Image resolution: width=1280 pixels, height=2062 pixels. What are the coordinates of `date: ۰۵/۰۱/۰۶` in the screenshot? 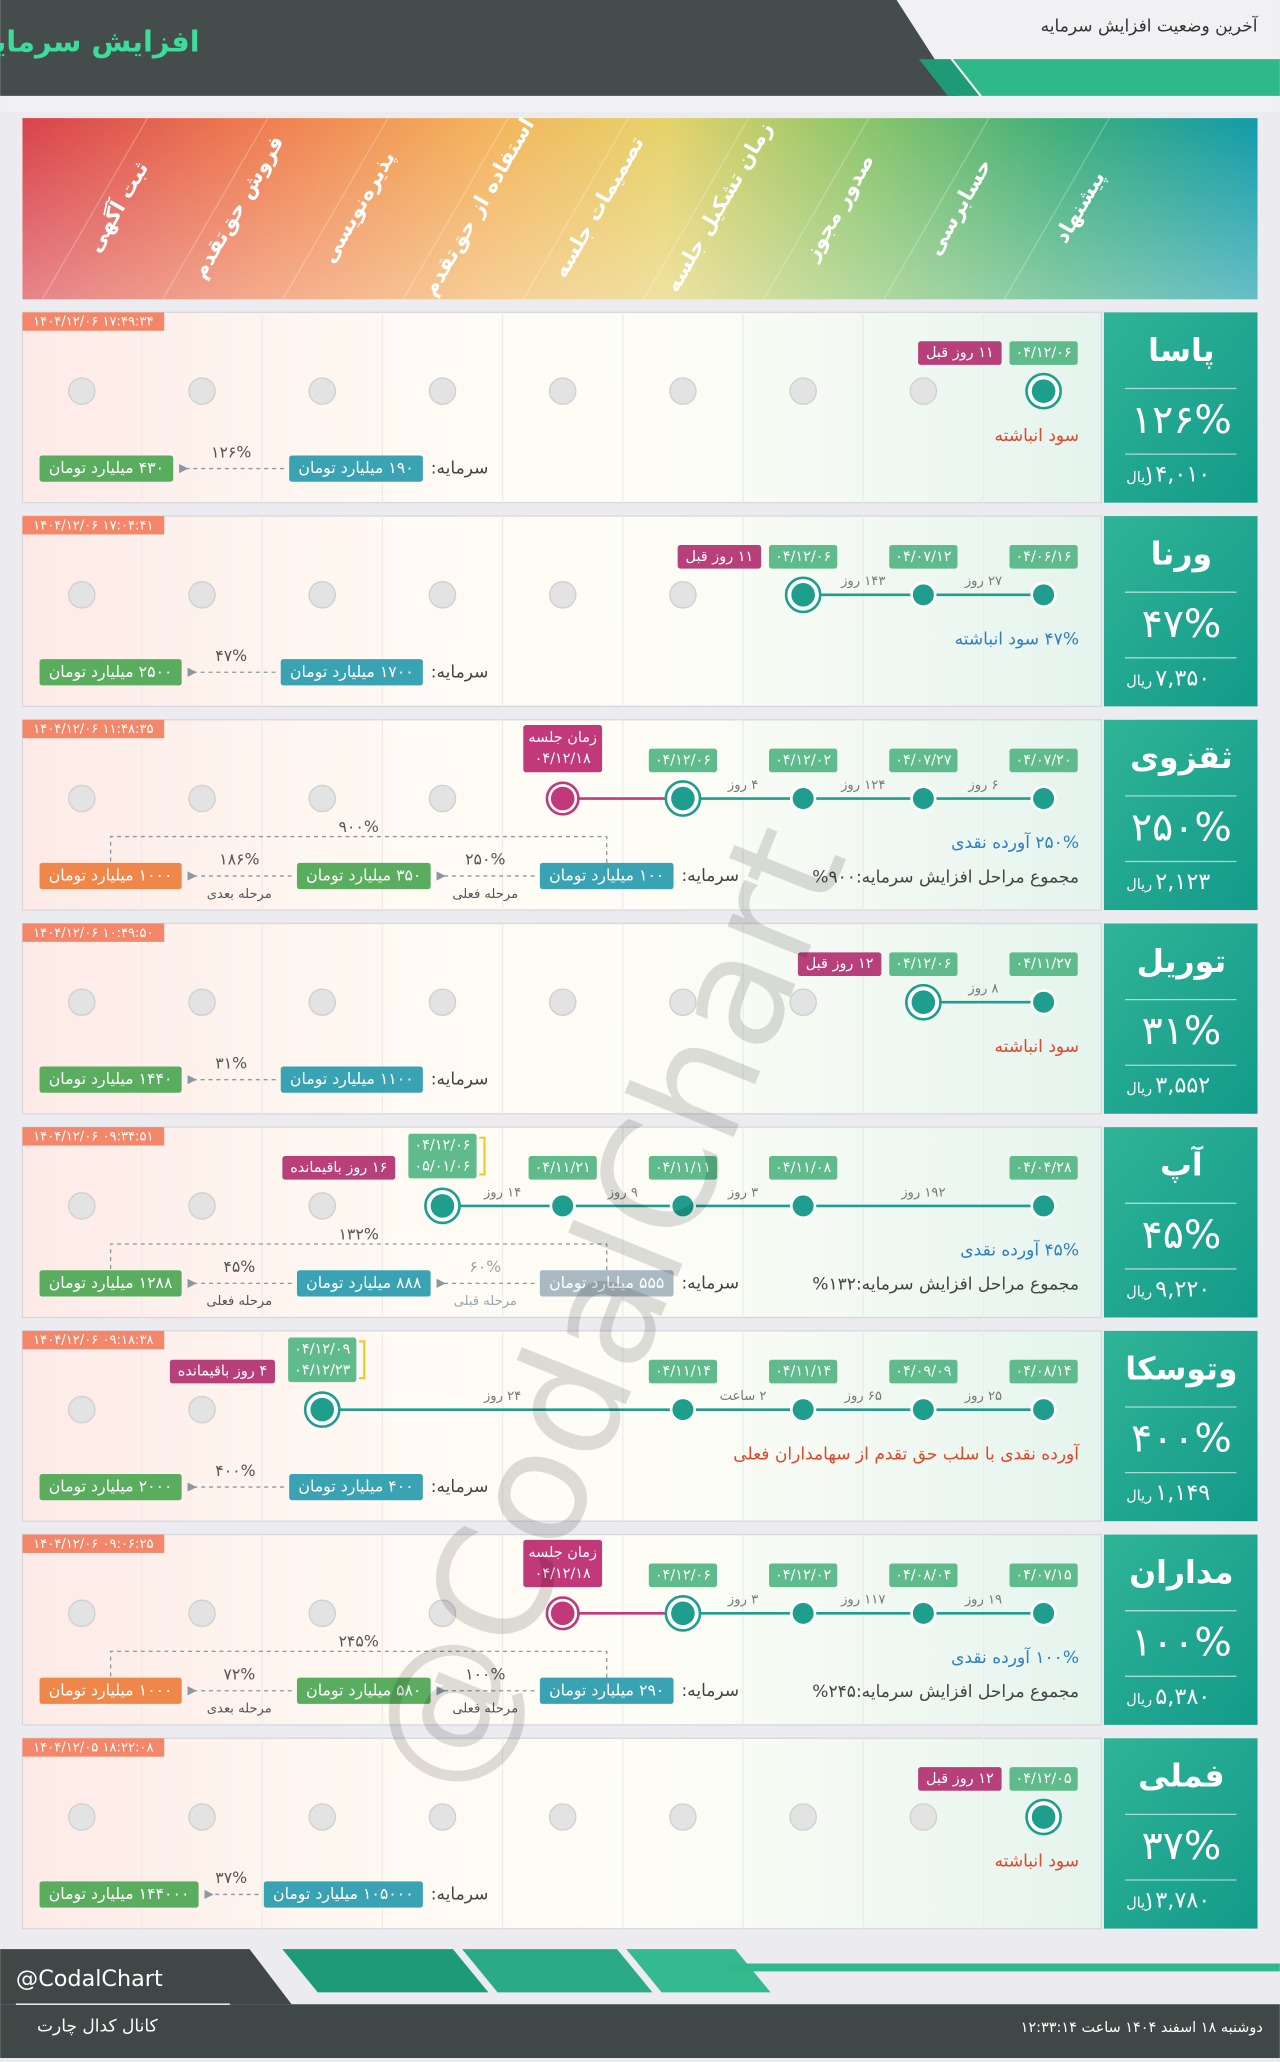 It's located at (442, 1167).